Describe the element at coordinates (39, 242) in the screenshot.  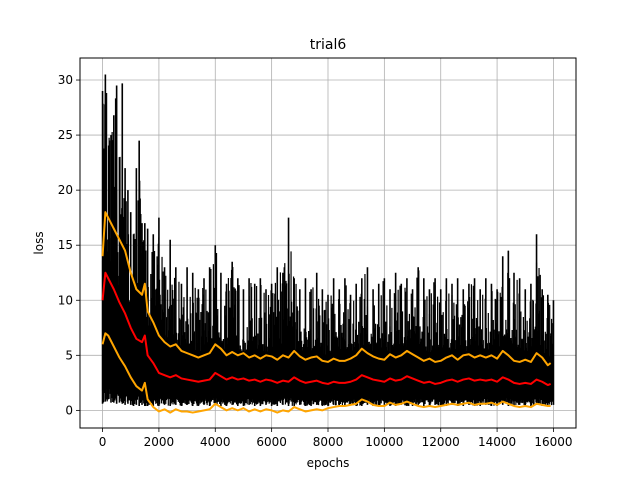
I see `y-axis-title: loss` at that location.